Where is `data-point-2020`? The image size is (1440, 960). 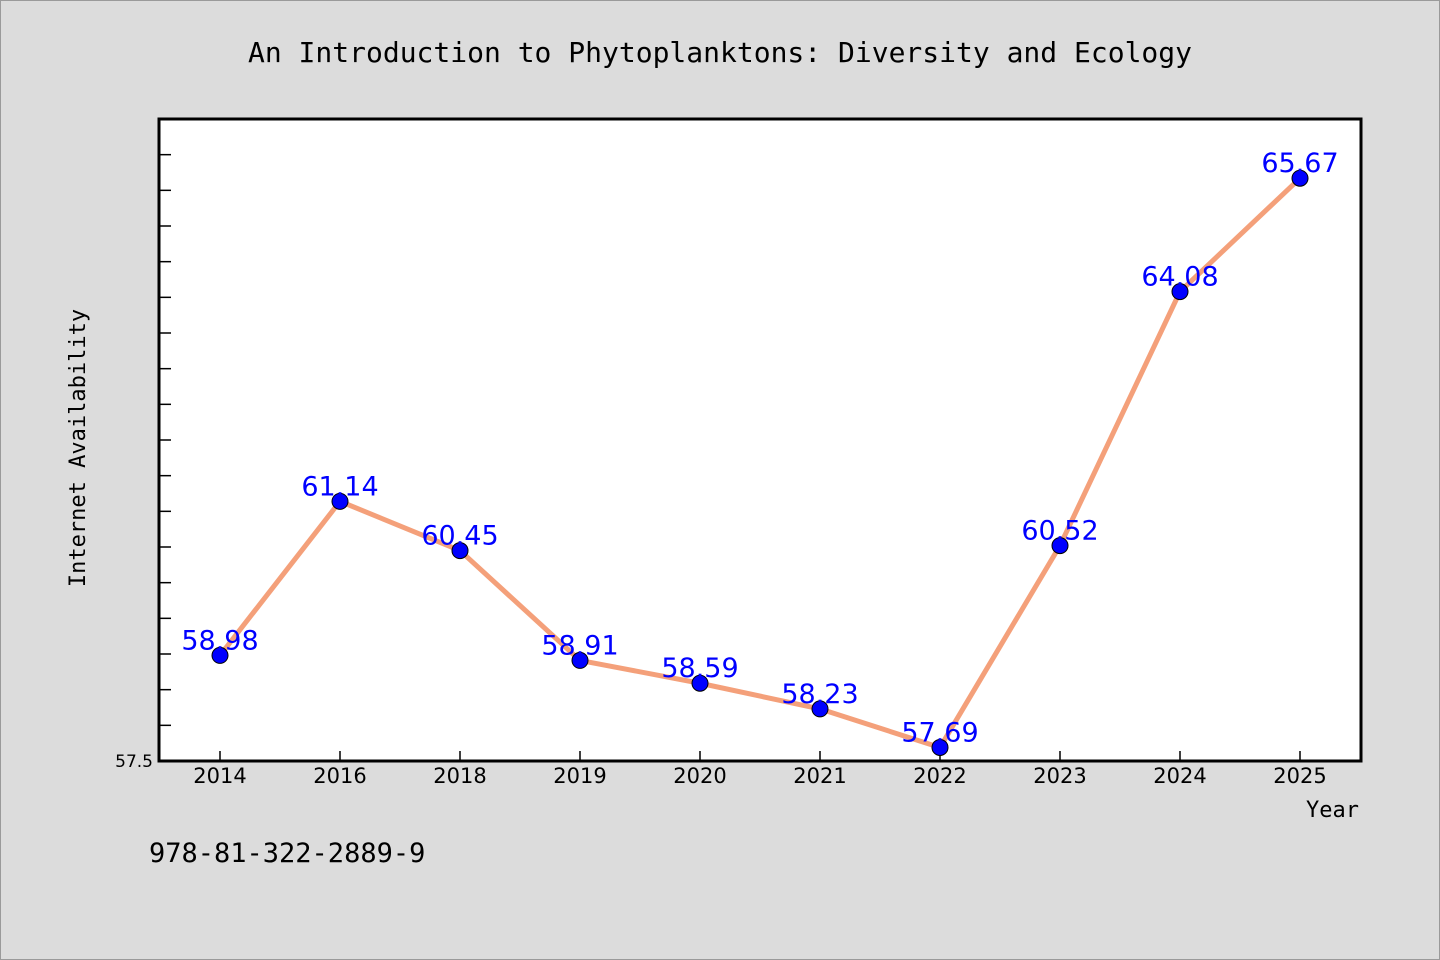
data-point-2020 is located at coordinates (700, 683).